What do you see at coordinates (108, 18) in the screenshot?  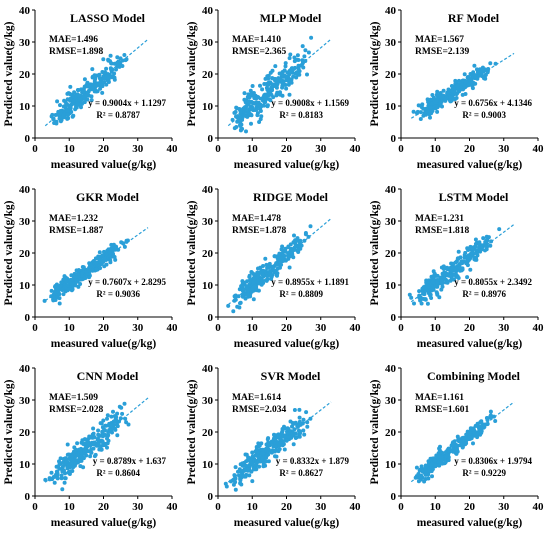 I see `chart-title: LASSO Model` at bounding box center [108, 18].